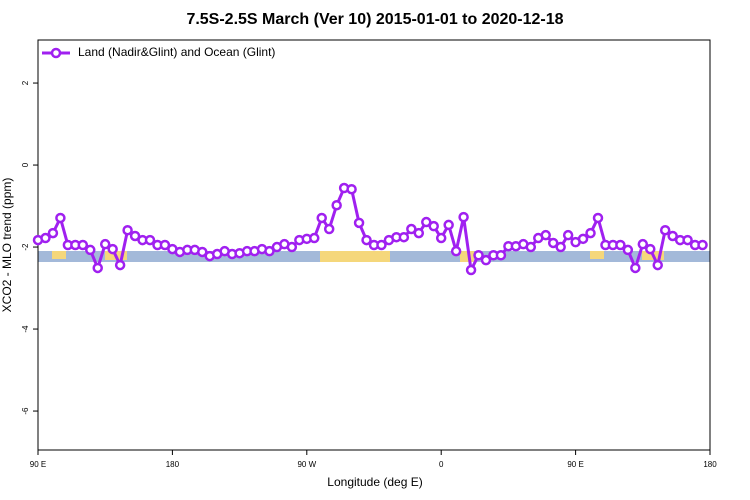 The image size is (750, 500). Describe the element at coordinates (56, 53) in the screenshot. I see `legend-marker` at that location.